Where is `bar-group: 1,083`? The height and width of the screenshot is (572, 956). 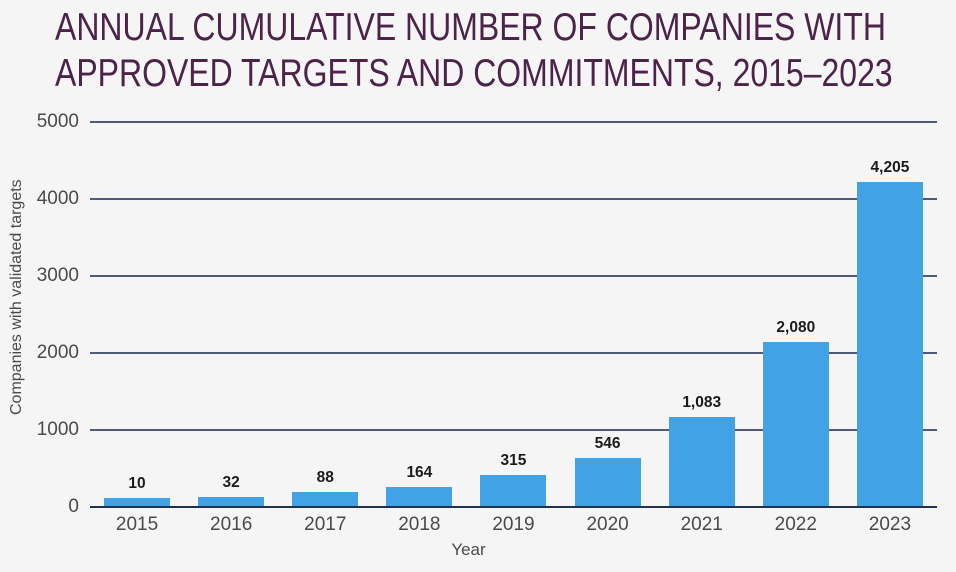
bar-group: 1,083 is located at coordinates (702, 450).